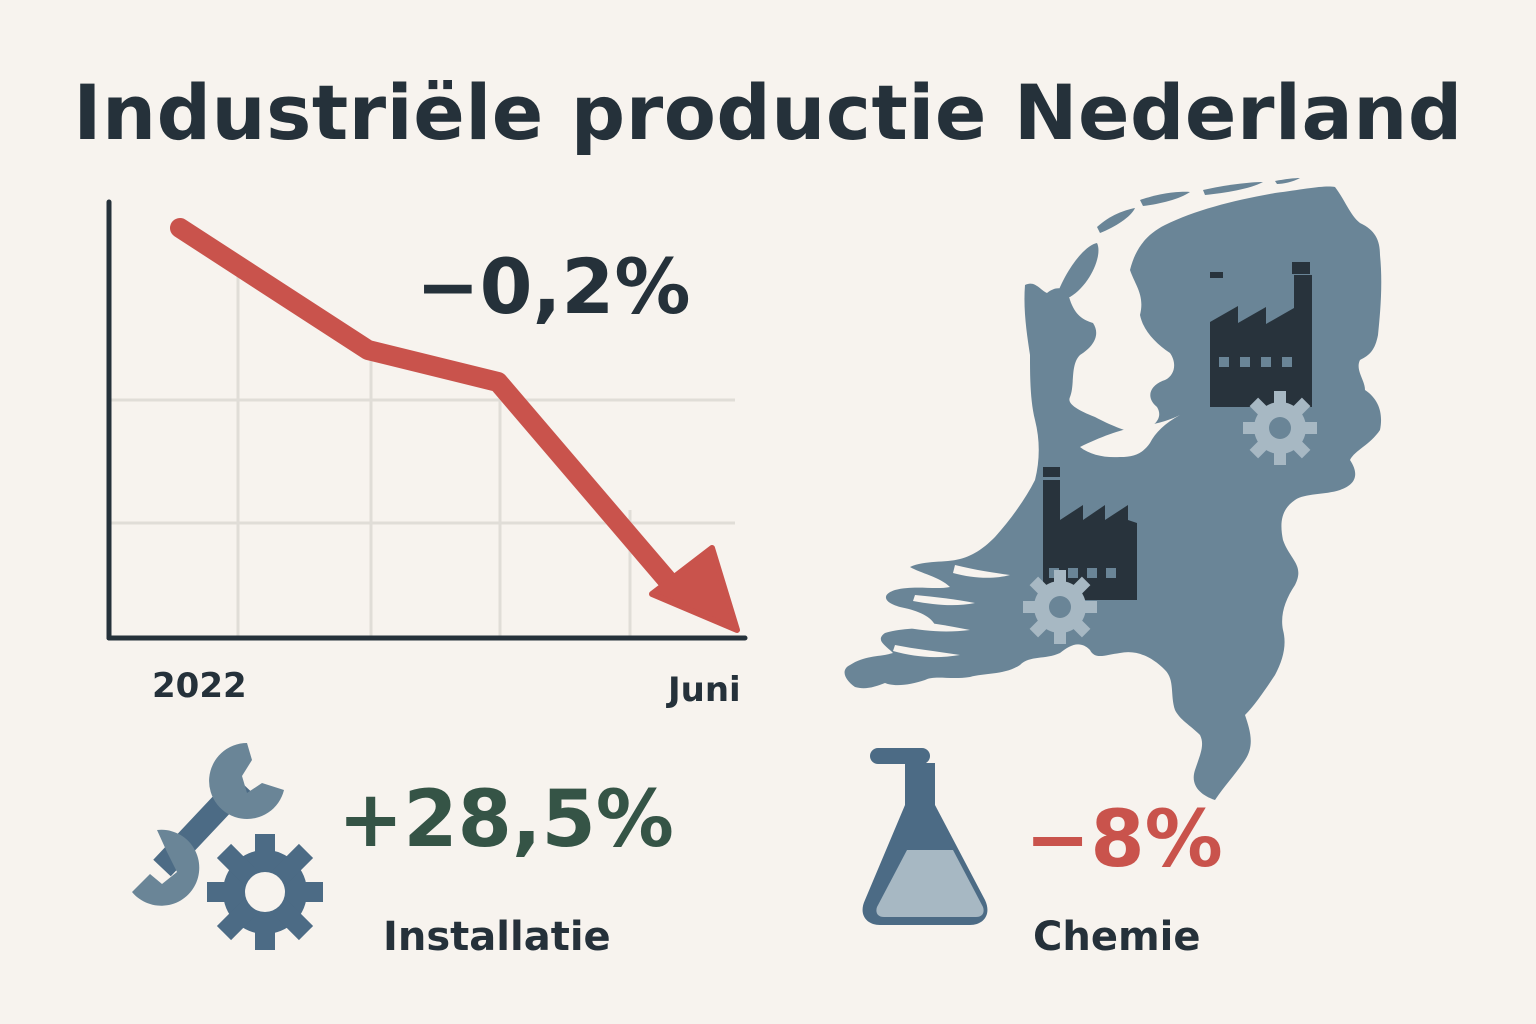 The height and width of the screenshot is (1024, 1536). What do you see at coordinates (1261, 334) in the screenshot?
I see `factory-north-icon` at bounding box center [1261, 334].